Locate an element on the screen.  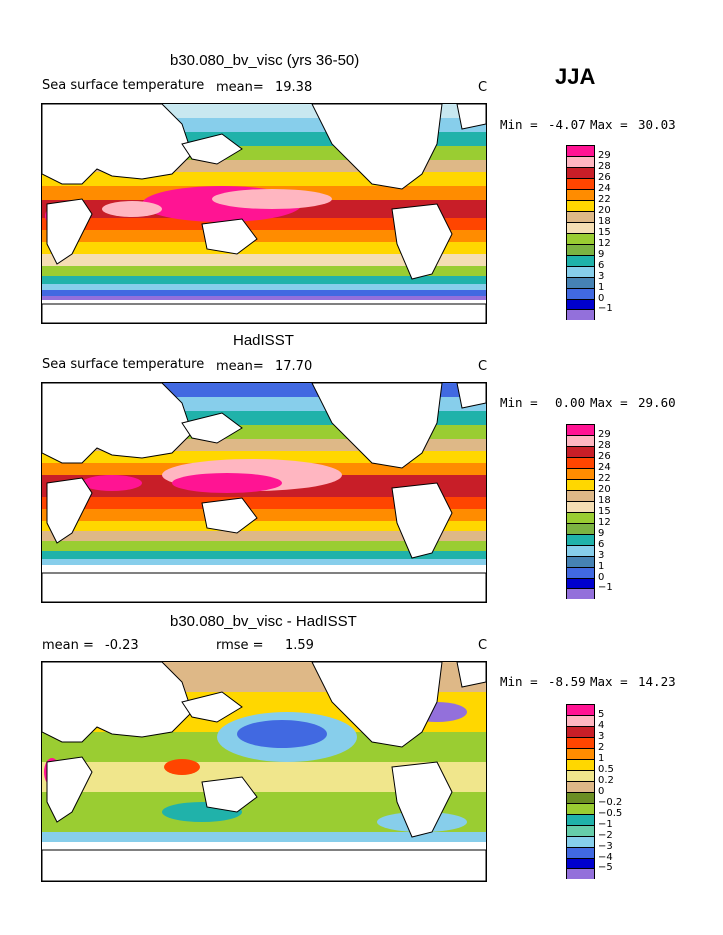
panel-3-map is located at coordinates (264, 771).